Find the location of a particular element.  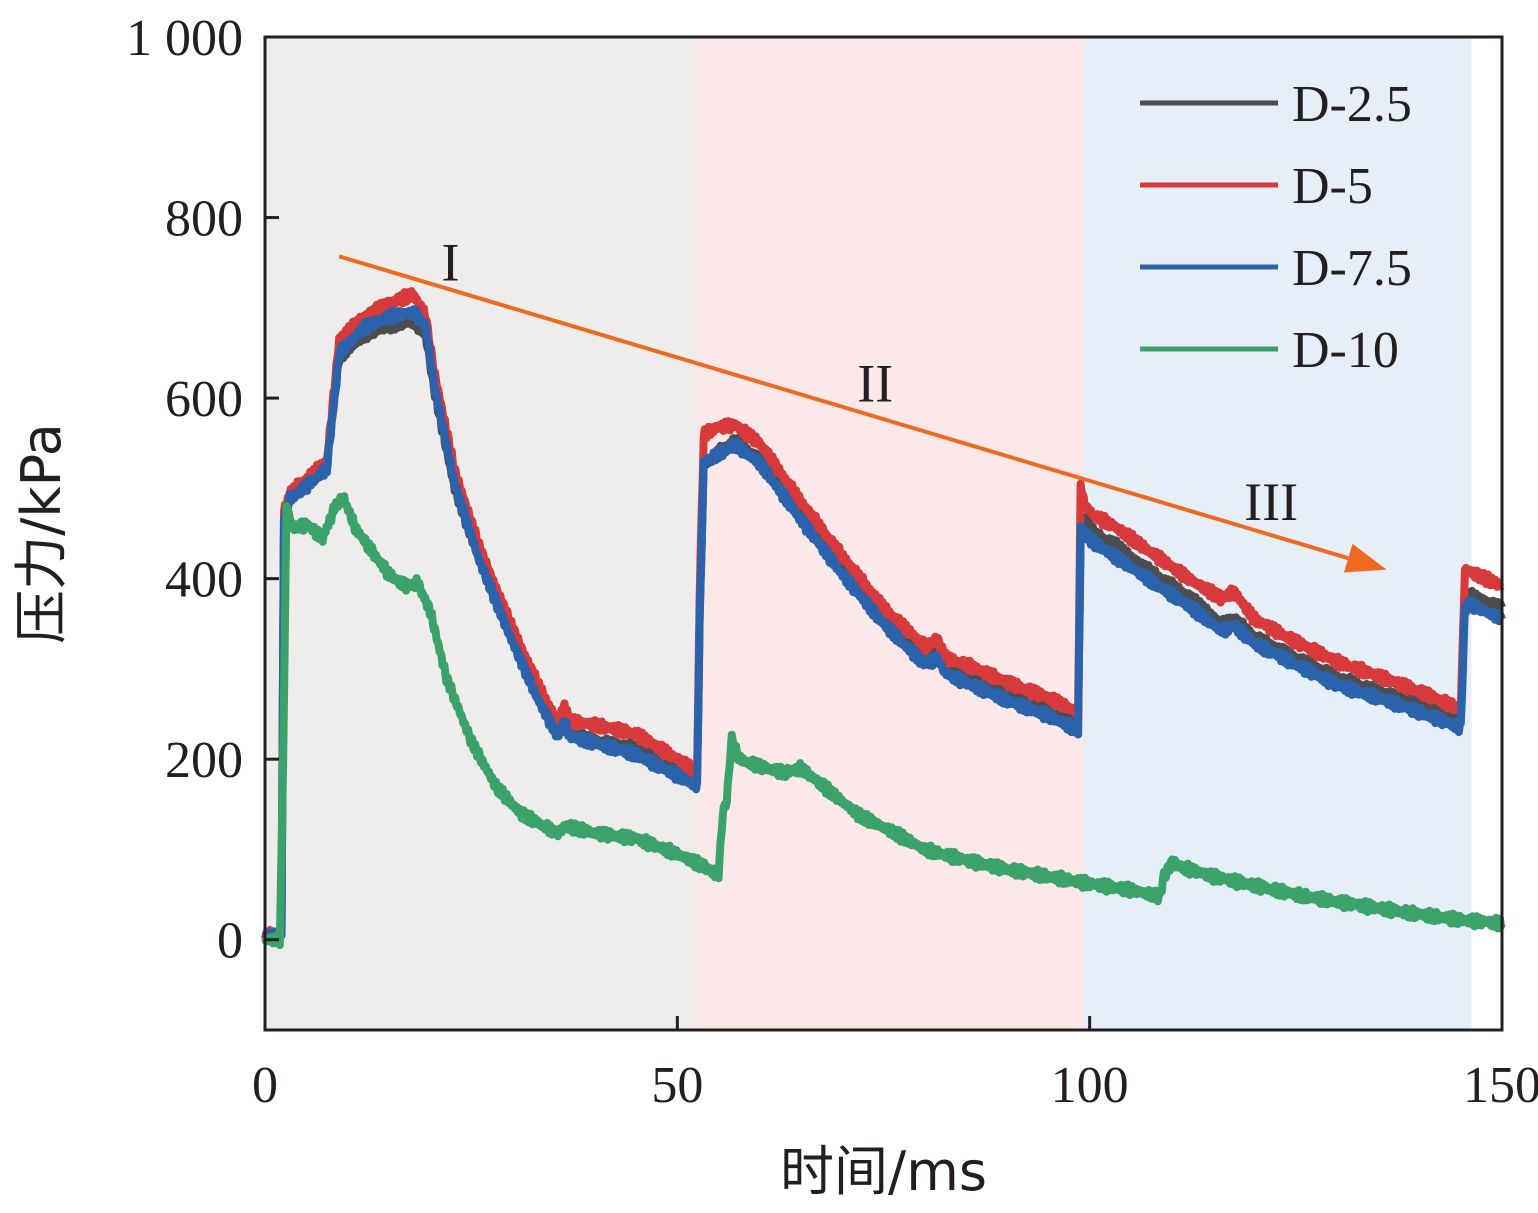

legend-label-d-5: D-5 is located at coordinates (1332, 186).